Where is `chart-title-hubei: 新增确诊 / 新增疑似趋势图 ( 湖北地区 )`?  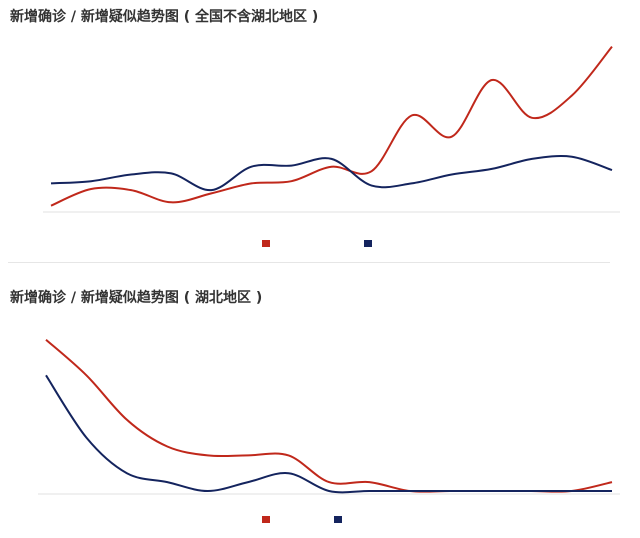 chart-title-hubei: 新增确诊 / 新增疑似趋势图 ( 湖北地区 ) is located at coordinates (136, 298).